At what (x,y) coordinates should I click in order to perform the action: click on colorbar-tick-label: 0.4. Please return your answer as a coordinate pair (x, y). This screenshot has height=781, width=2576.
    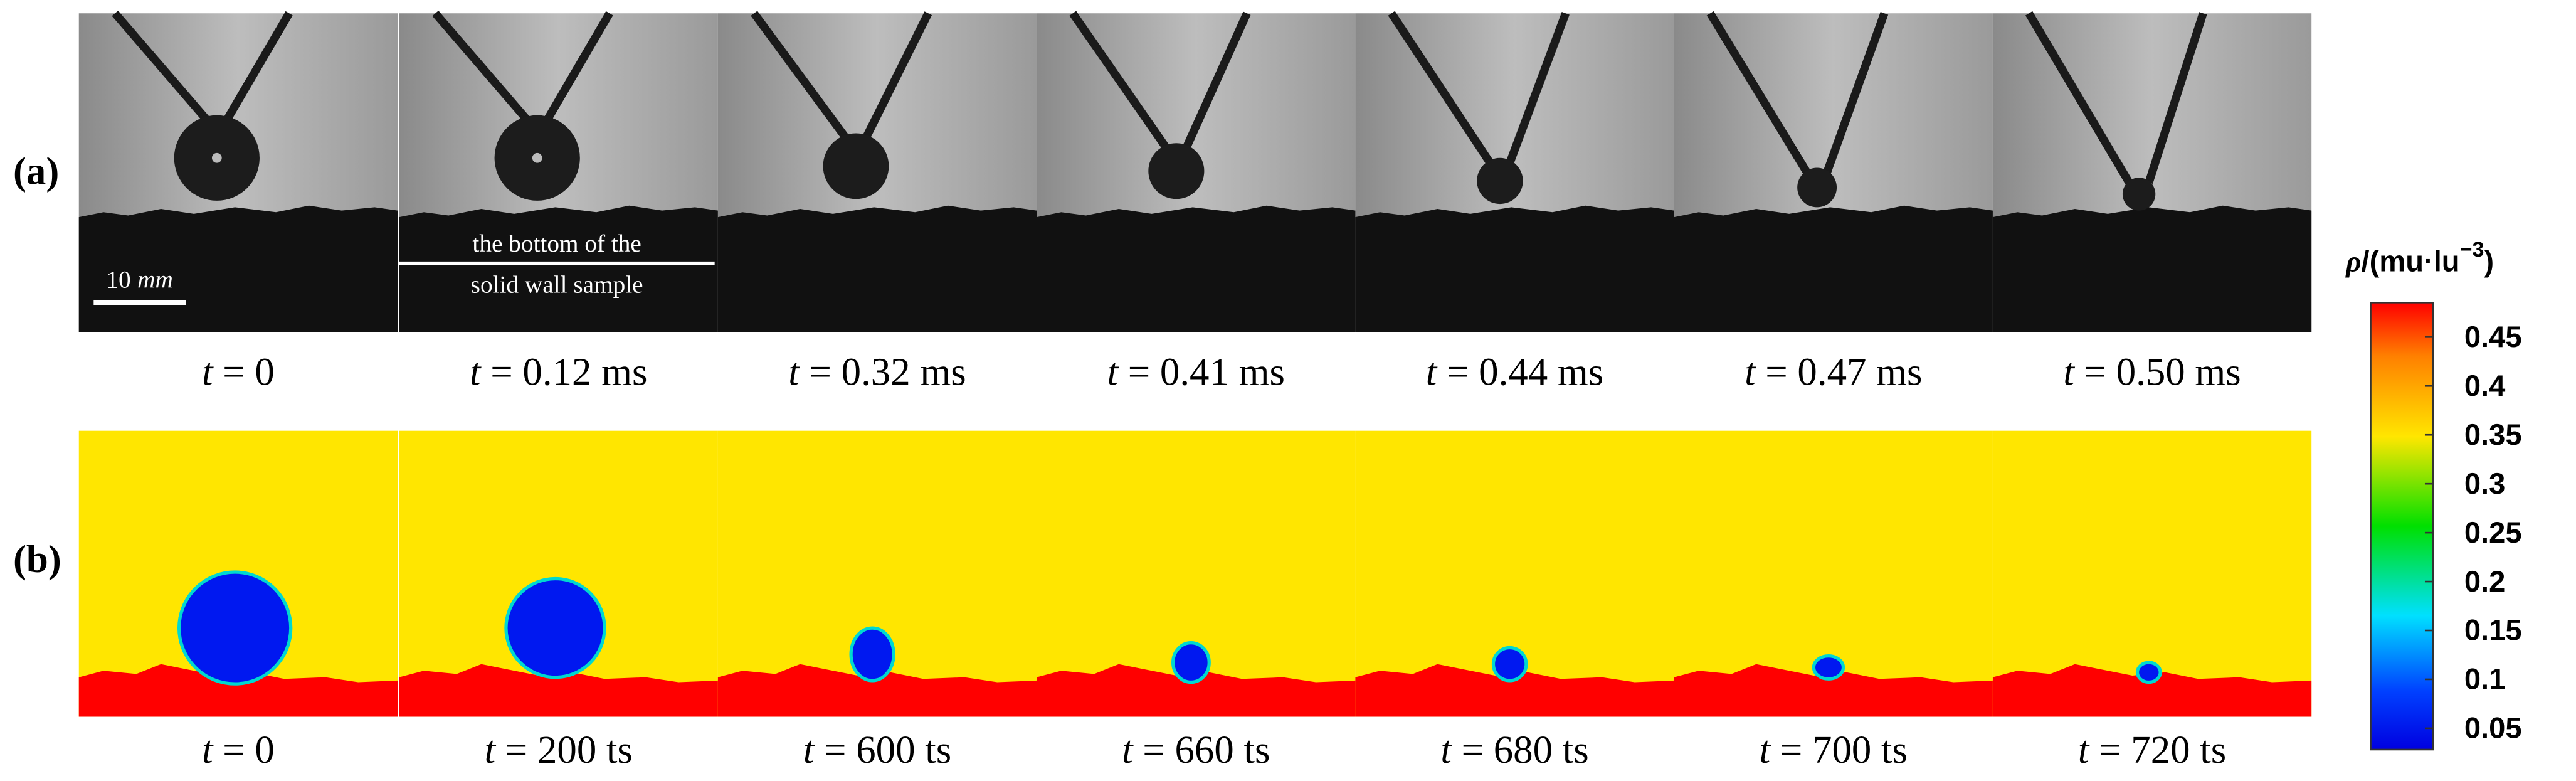
    Looking at the image, I should click on (2485, 385).